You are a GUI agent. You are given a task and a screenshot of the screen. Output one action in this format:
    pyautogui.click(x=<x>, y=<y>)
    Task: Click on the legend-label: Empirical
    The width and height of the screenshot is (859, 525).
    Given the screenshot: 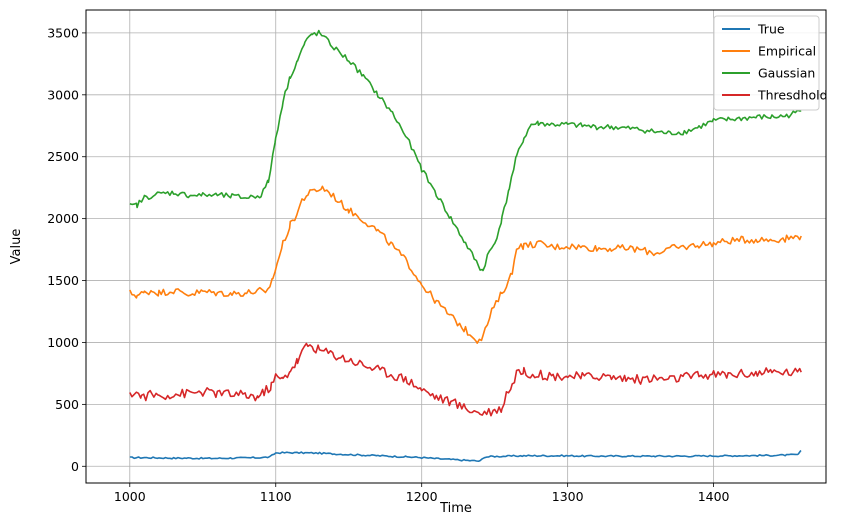 What is the action you would take?
    pyautogui.click(x=787, y=51)
    